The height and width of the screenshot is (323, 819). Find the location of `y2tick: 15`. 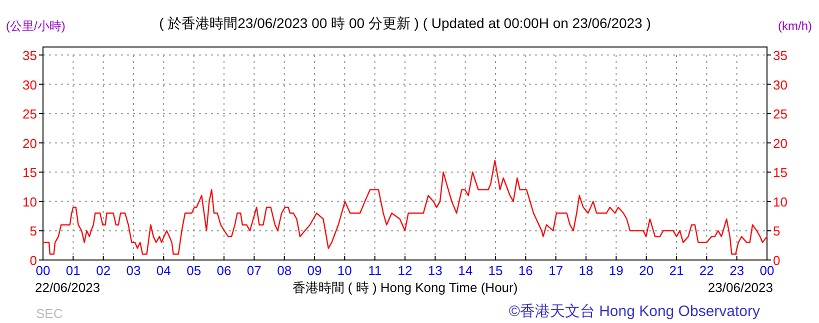

y2tick: 15 is located at coordinates (780, 172).